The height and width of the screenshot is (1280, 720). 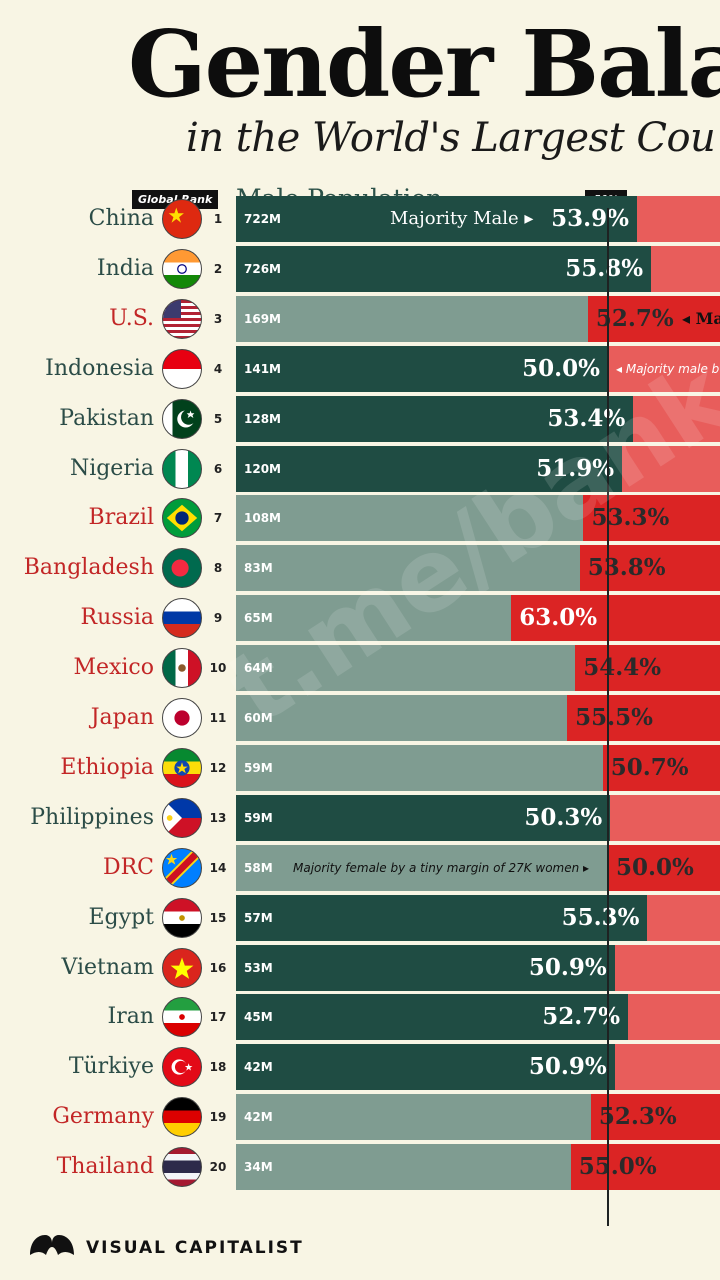 What do you see at coordinates (218, 817) in the screenshot?
I see `rank-number: 13` at bounding box center [218, 817].